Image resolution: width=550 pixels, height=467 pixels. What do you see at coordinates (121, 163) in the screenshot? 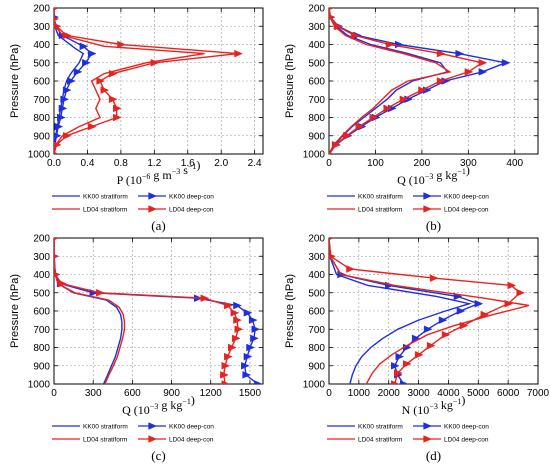
I see `x-tick-label: 0.8` at bounding box center [121, 163].